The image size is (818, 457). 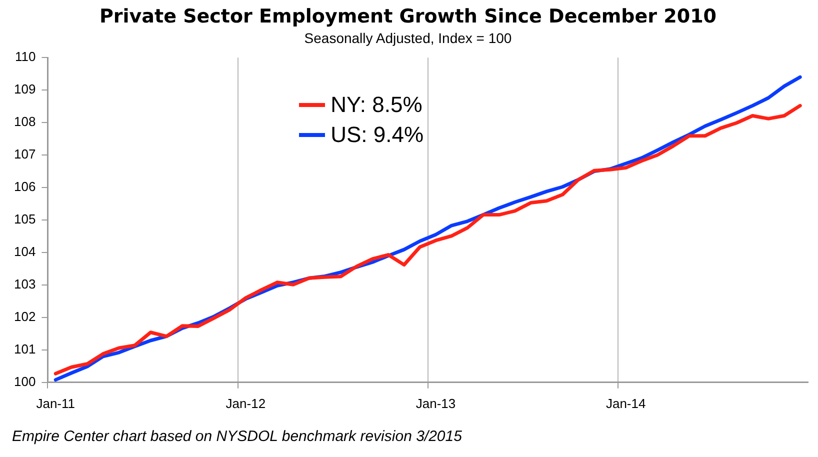 I want to click on y-tick-label: 100, so click(x=25, y=381).